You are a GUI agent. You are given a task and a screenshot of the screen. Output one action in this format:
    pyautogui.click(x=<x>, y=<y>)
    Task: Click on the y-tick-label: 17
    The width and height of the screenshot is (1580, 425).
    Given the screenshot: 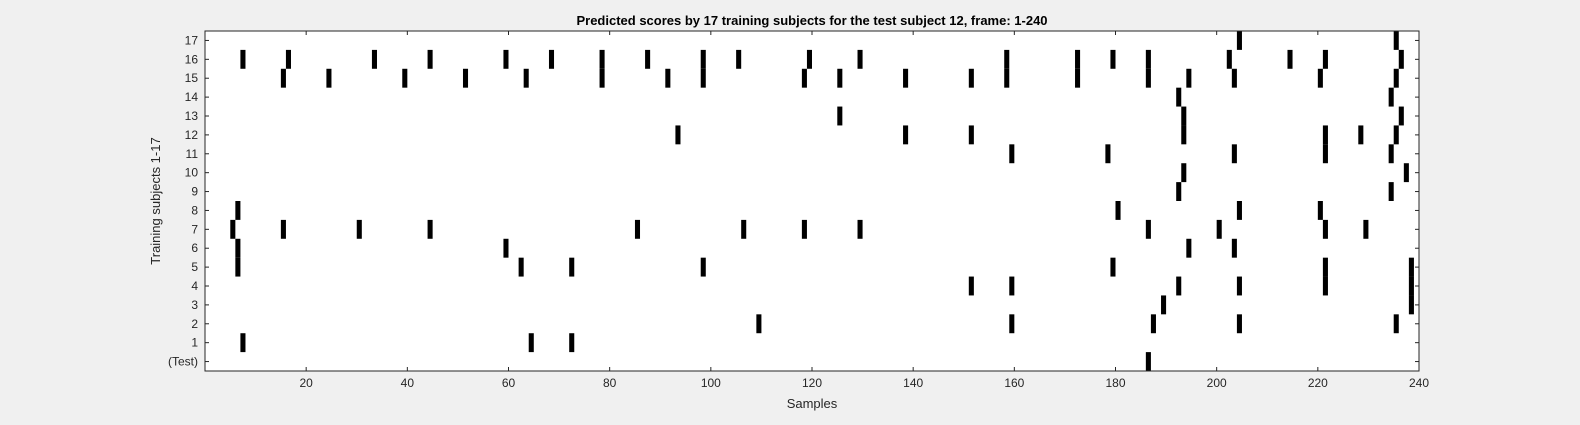 What is the action you would take?
    pyautogui.click(x=192, y=40)
    